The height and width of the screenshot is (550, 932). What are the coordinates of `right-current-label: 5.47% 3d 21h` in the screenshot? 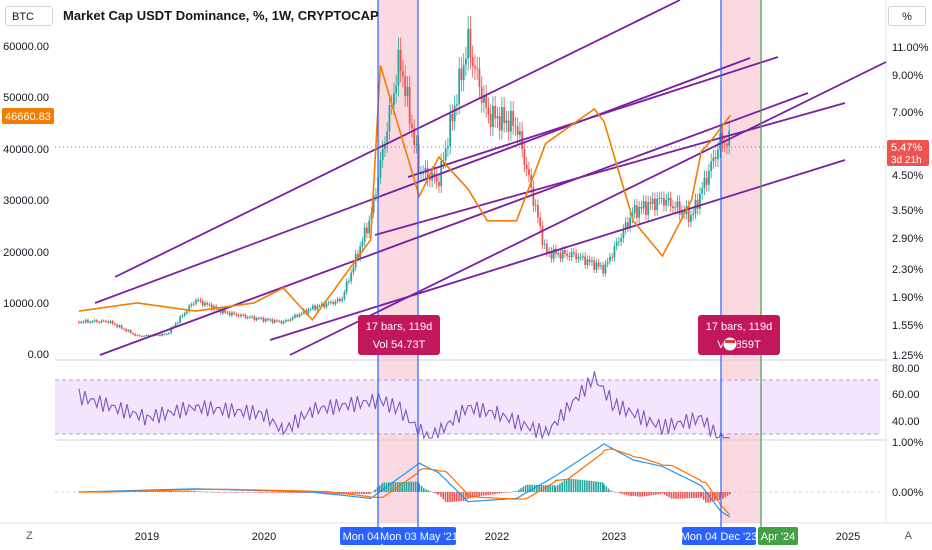 It's located at (908, 153).